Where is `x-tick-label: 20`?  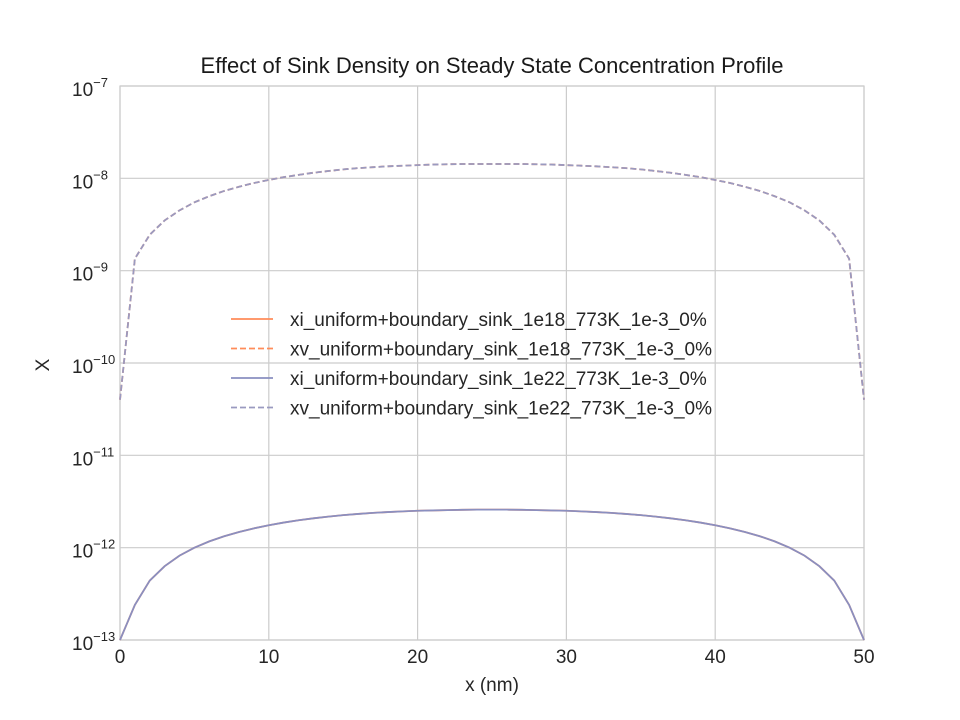
x-tick-label: 20 is located at coordinates (417, 657).